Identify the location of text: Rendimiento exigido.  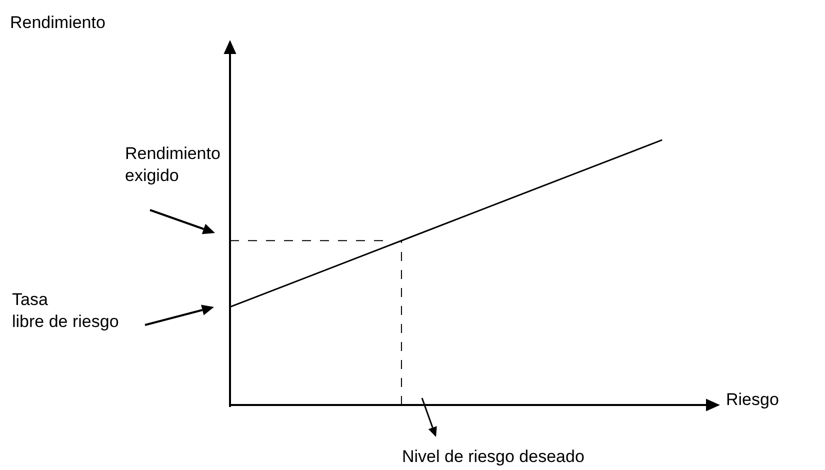
(172, 165).